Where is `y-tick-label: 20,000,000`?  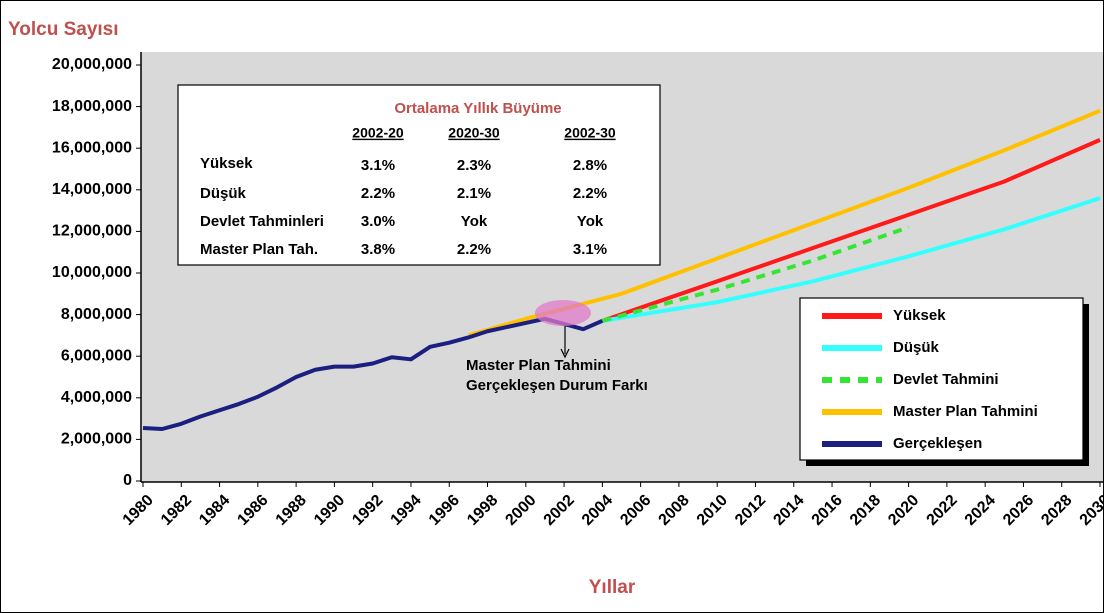 y-tick-label: 20,000,000 is located at coordinates (92, 64).